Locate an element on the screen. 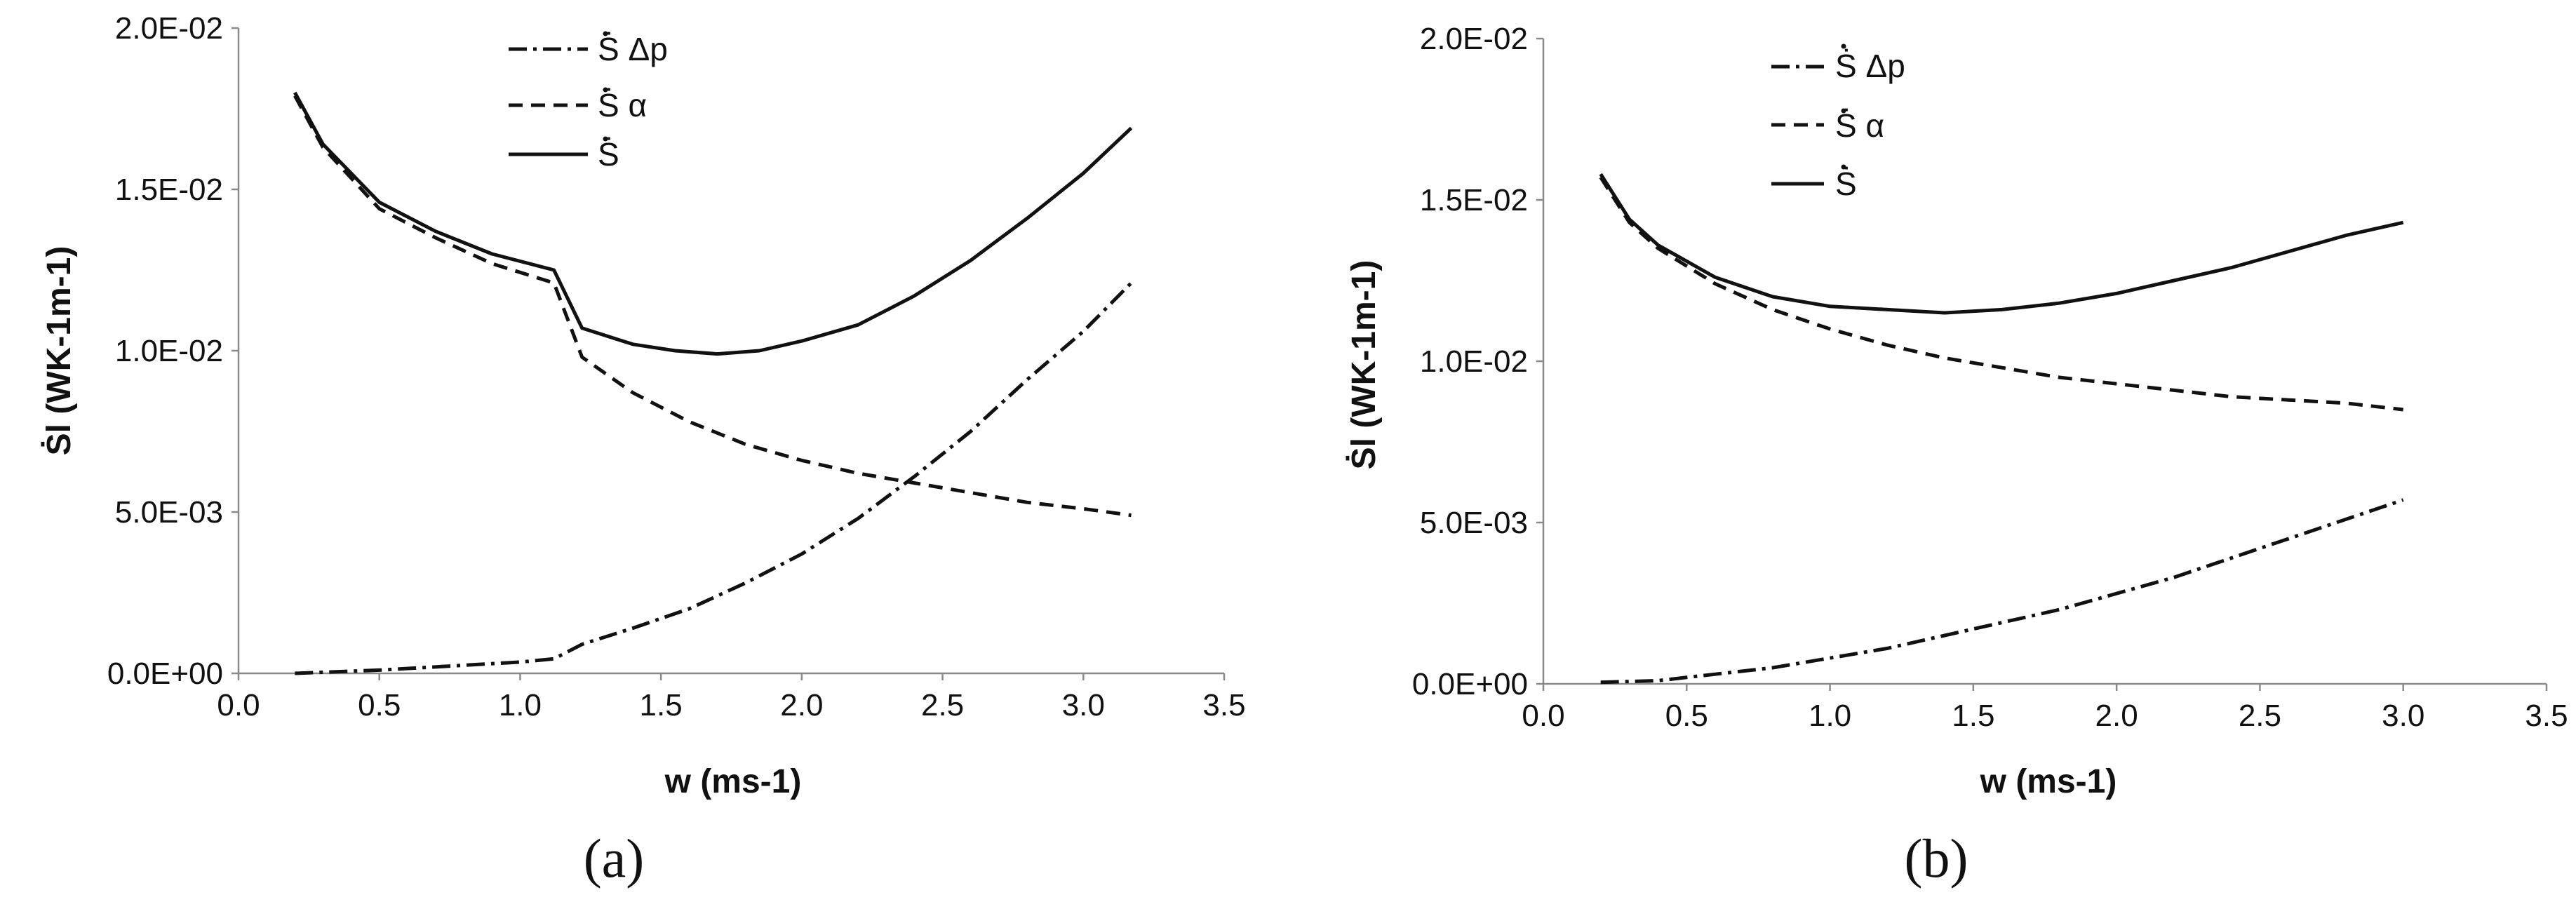 This screenshot has height=902, width=2576. chart-a-x-tick-label: 2.0 is located at coordinates (801, 705).